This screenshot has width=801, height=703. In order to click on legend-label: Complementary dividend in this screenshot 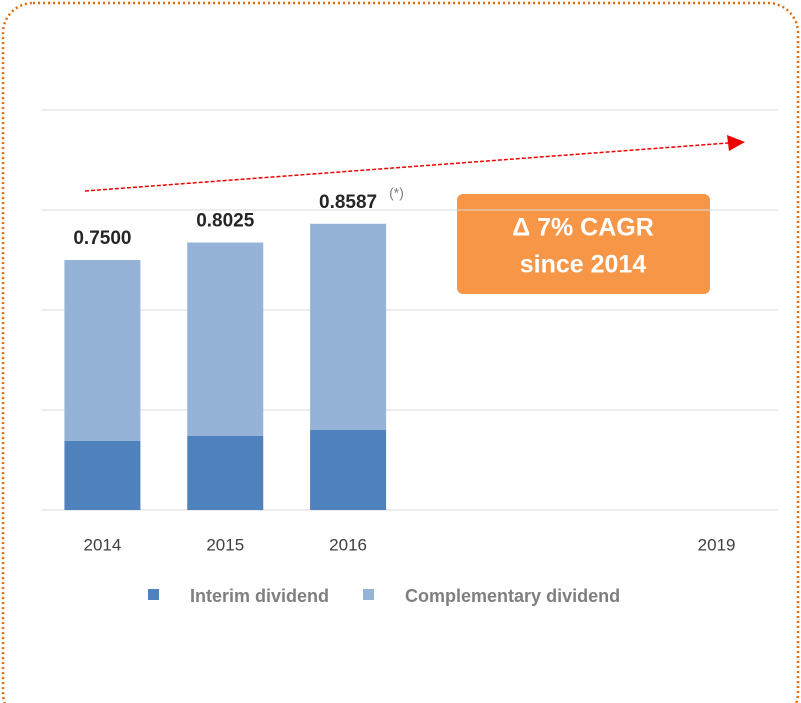, I will do `click(512, 596)`.